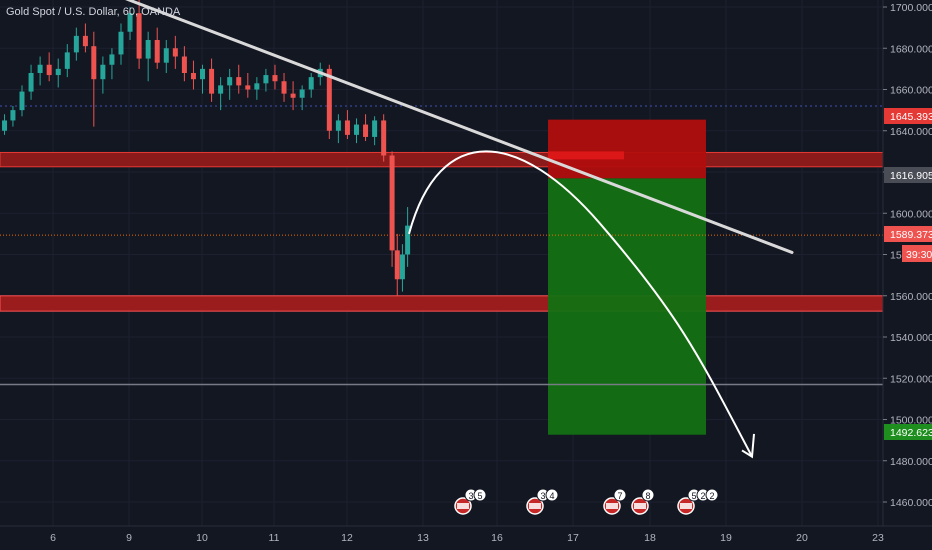 The width and height of the screenshot is (932, 550). Describe the element at coordinates (911, 176) in the screenshot. I see `entry-price-label: 1616.905` at that location.